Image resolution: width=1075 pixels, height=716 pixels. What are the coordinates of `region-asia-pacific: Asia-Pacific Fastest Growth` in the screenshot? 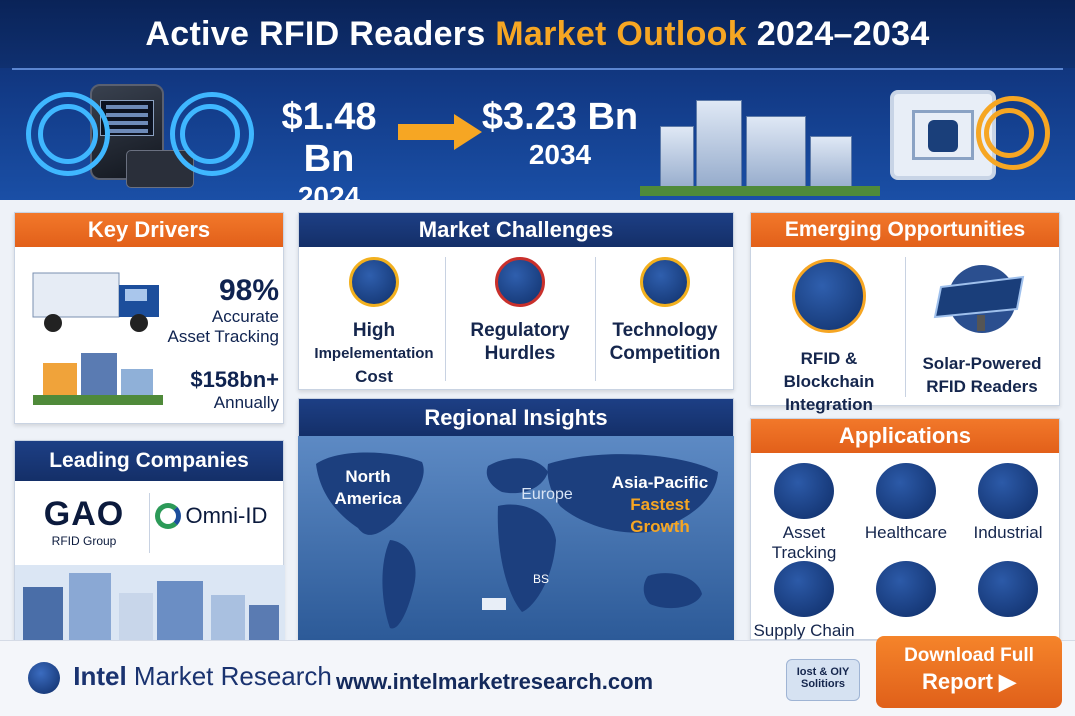 It's located at (660, 505).